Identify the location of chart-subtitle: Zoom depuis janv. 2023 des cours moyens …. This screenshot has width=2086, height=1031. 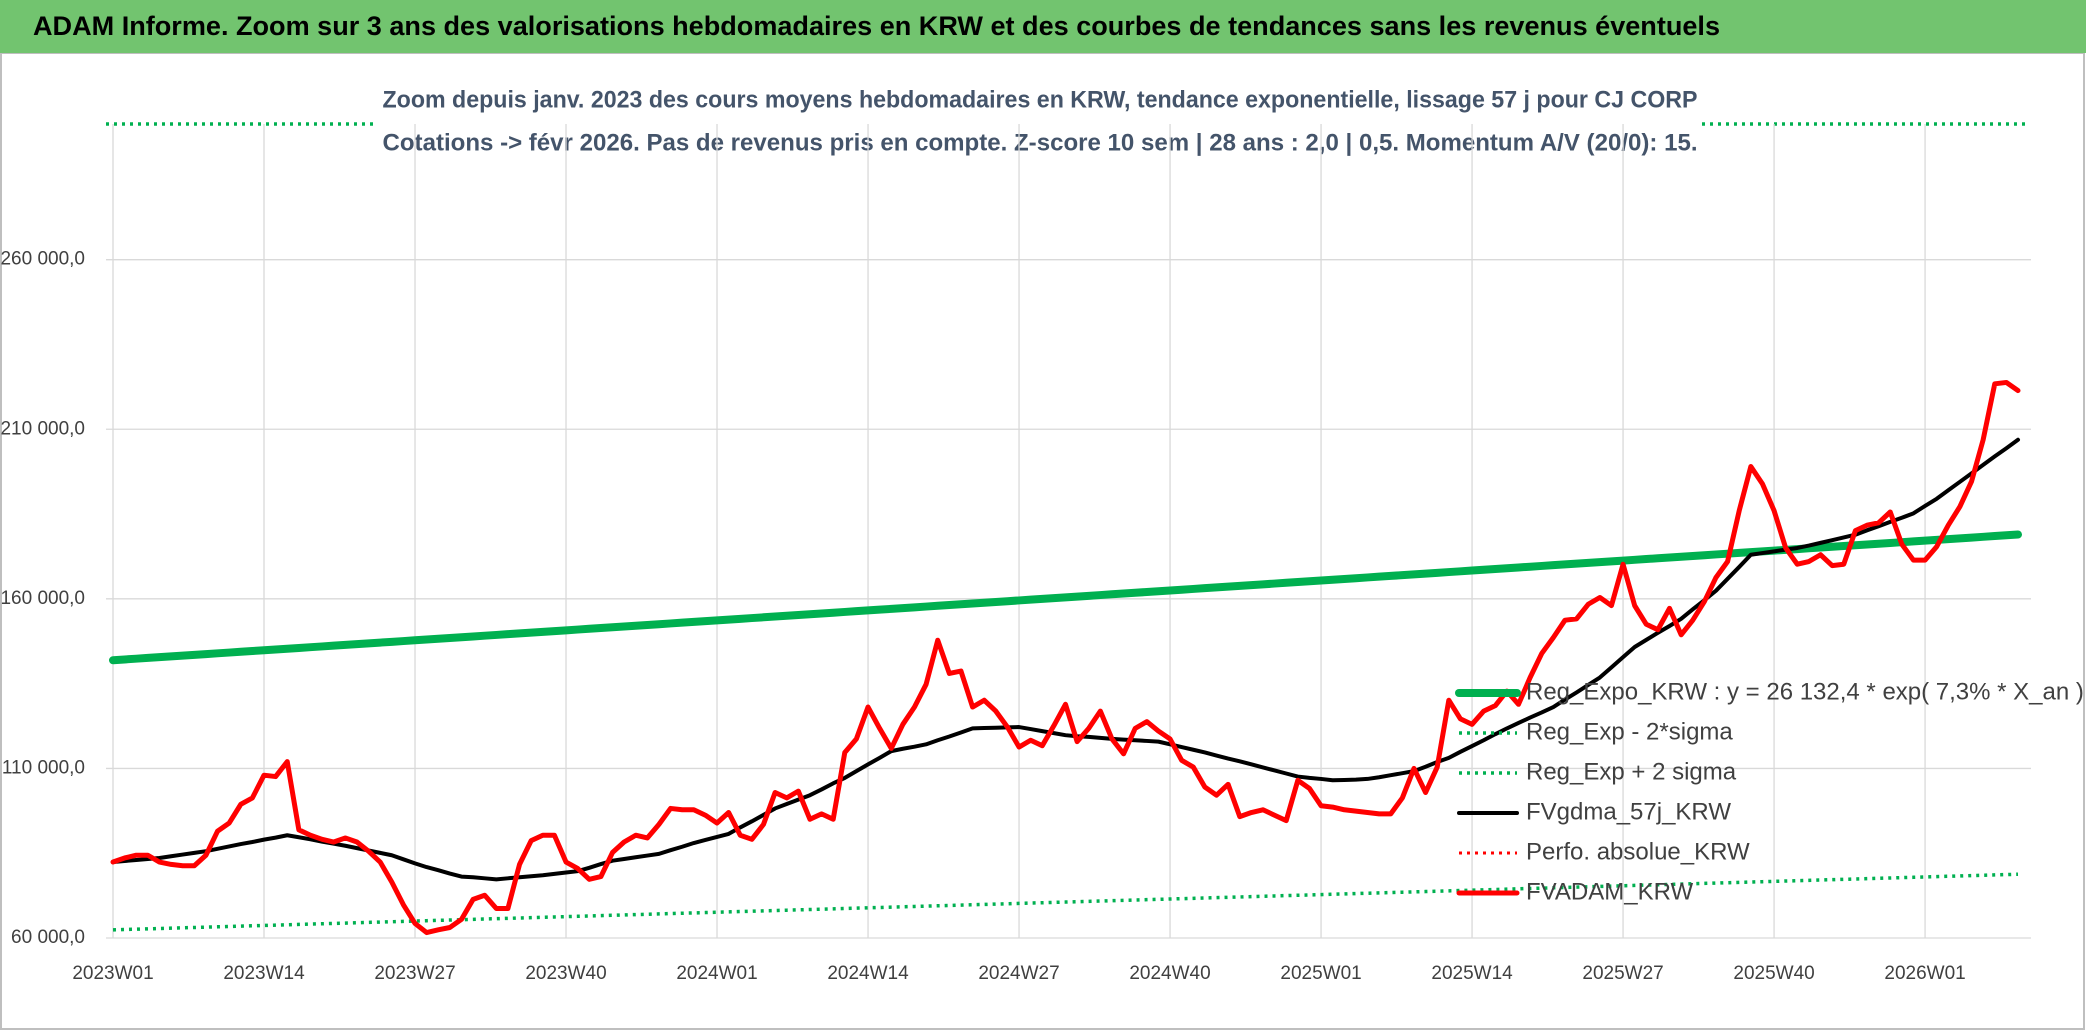
(1040, 99).